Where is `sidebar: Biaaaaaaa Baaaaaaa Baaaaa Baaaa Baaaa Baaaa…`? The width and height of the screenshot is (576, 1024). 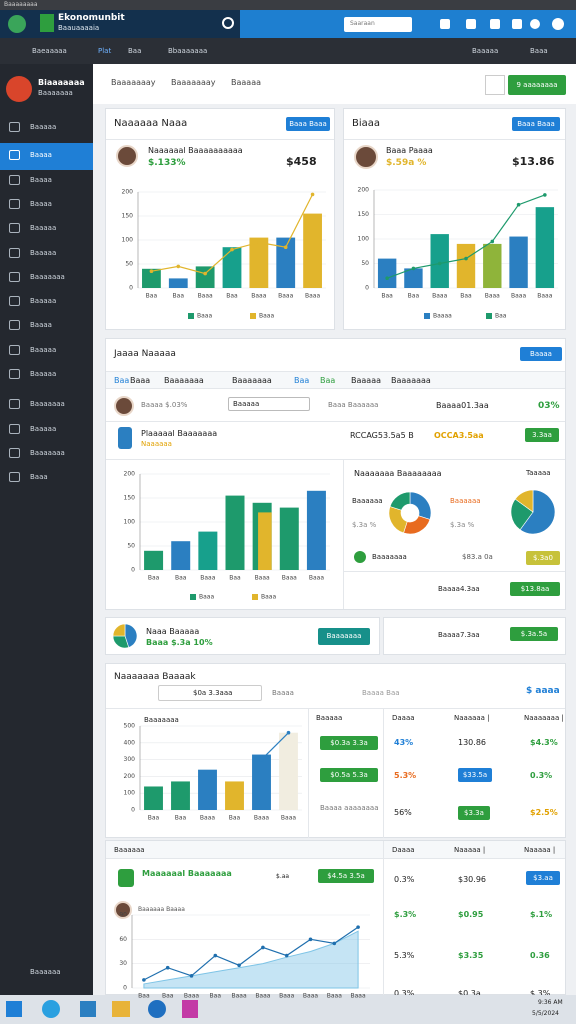 sidebar: Biaaaaaaa Baaaaaaa Baaaaa Baaaa Baaaa Baaaa… is located at coordinates (46, 529).